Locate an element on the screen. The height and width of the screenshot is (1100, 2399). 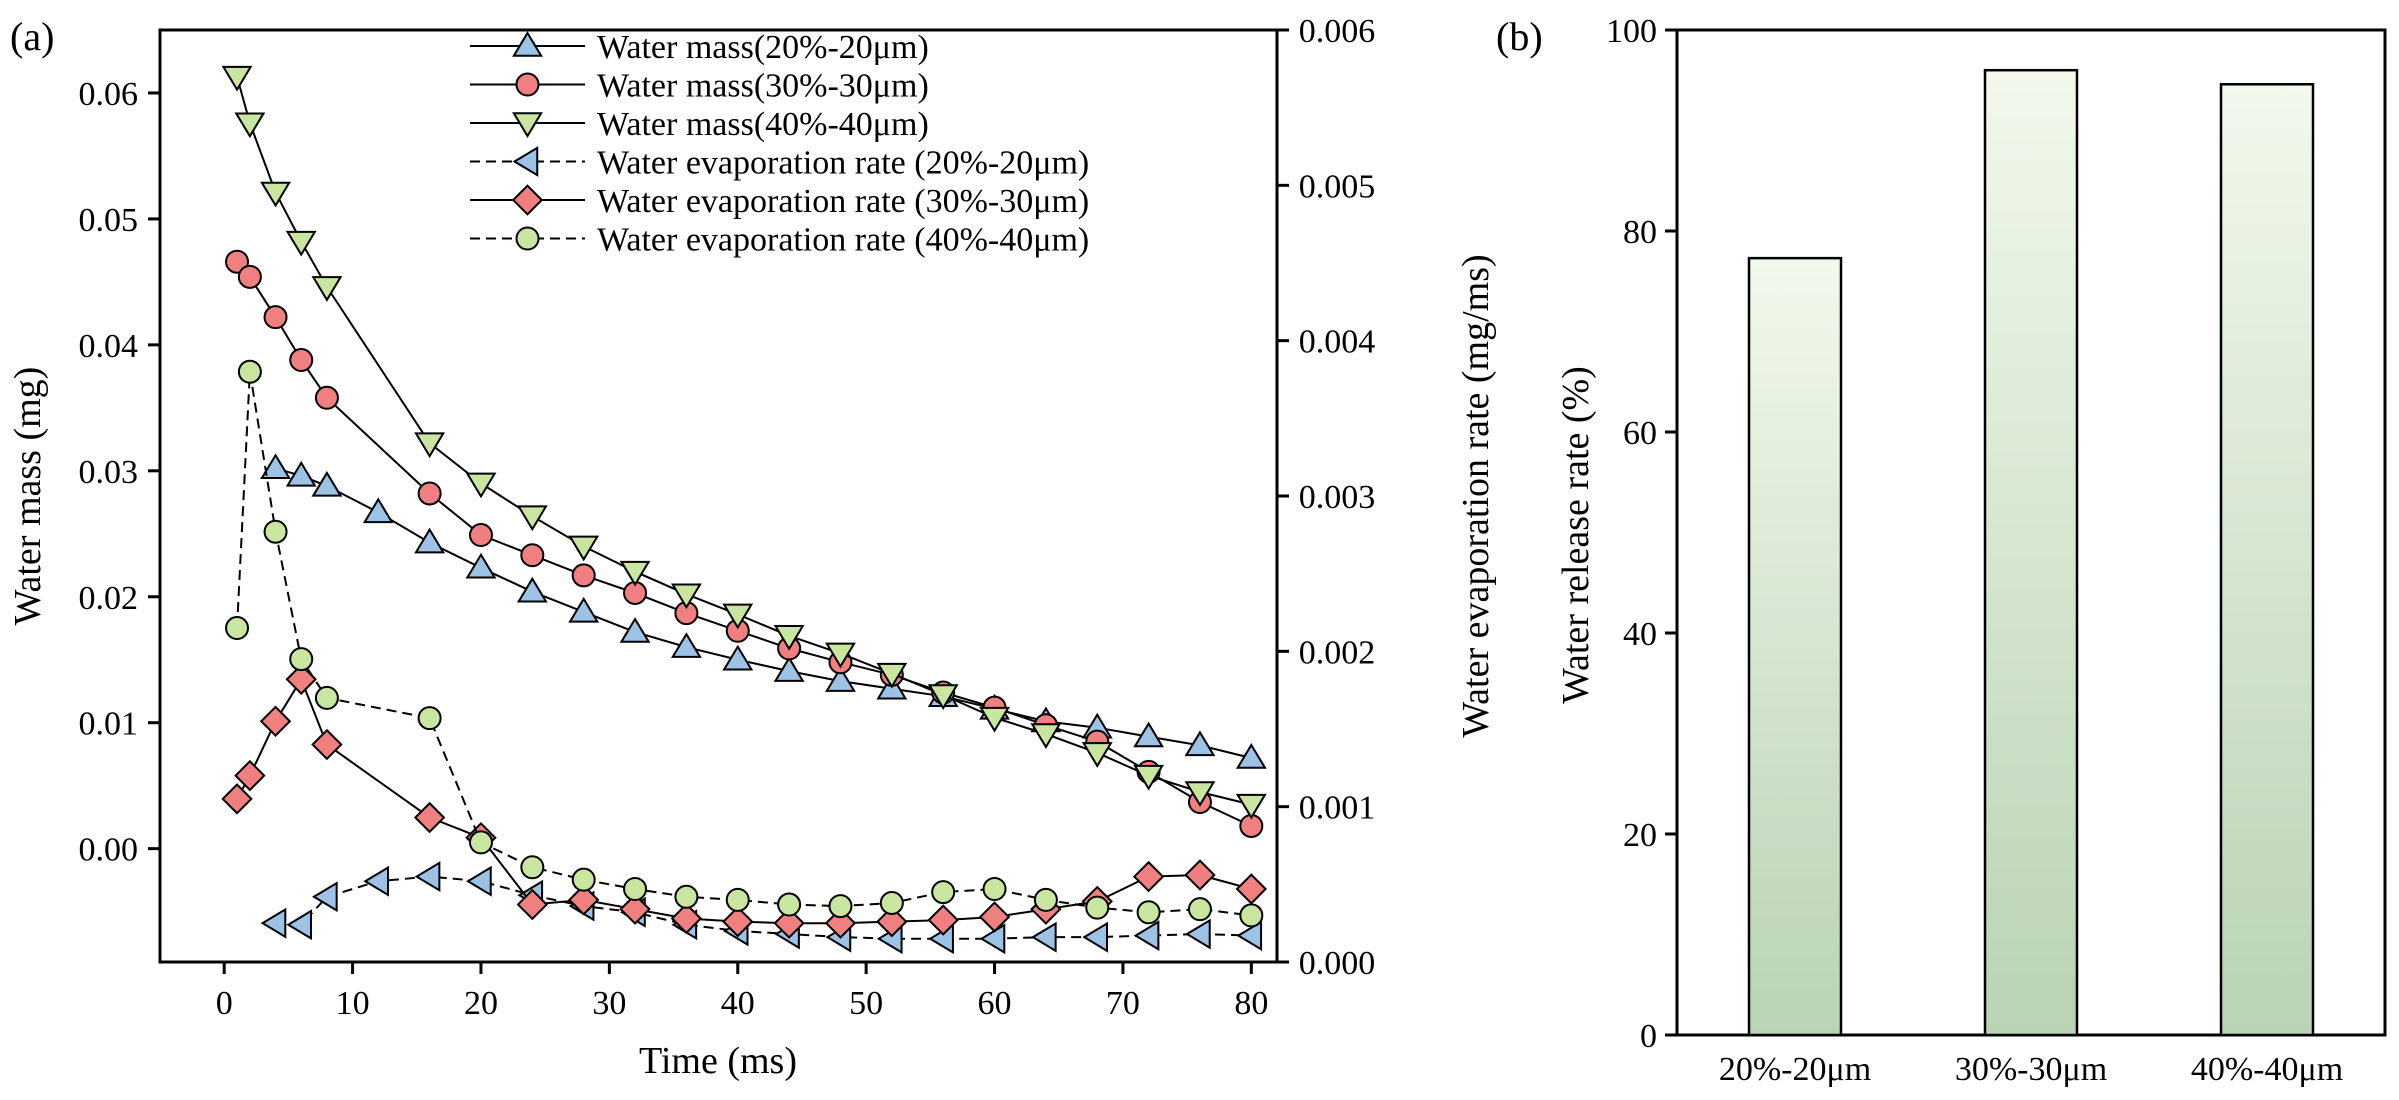
panel-a-x-label: Time (ms) is located at coordinates (718, 1061).